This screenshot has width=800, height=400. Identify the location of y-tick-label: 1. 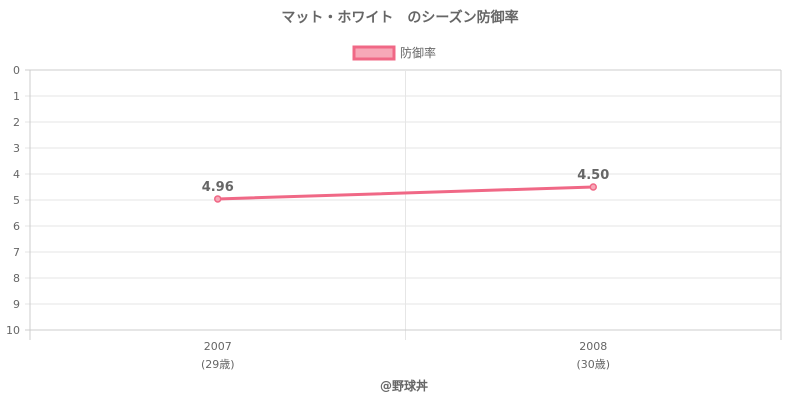
(16, 96).